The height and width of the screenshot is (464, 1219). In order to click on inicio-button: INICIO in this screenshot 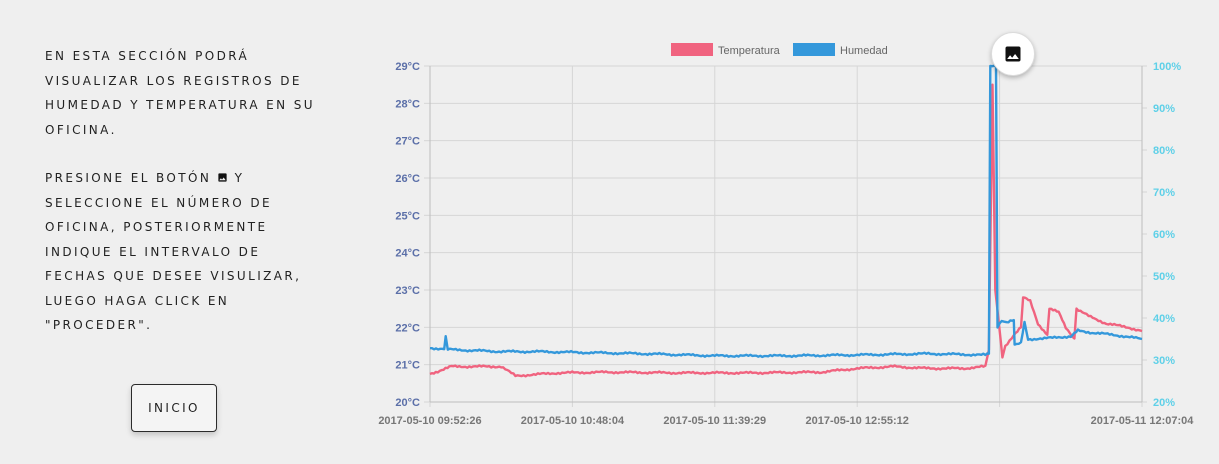, I will do `click(174, 408)`.